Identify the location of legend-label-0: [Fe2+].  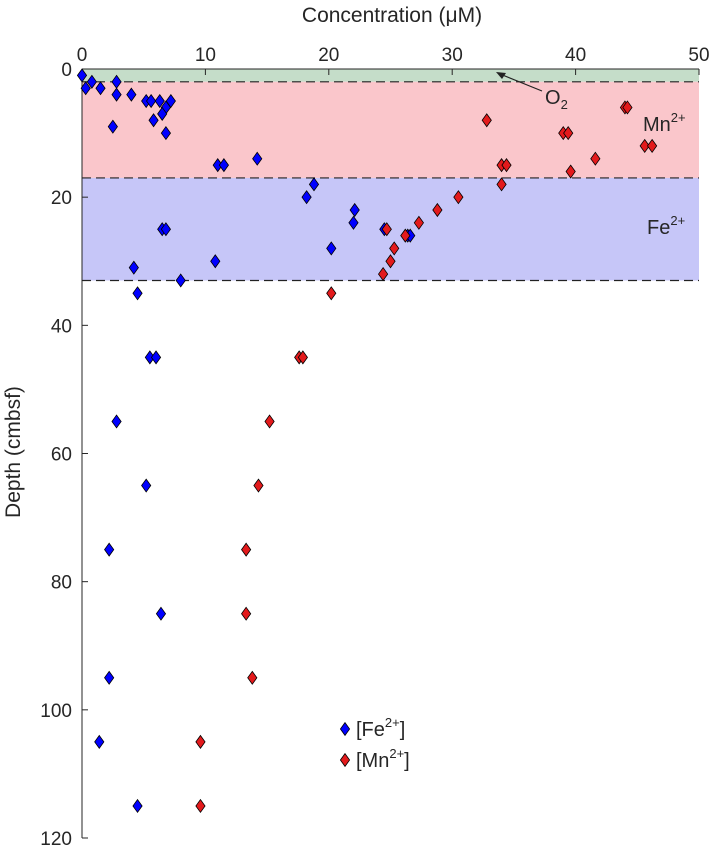
(380, 728).